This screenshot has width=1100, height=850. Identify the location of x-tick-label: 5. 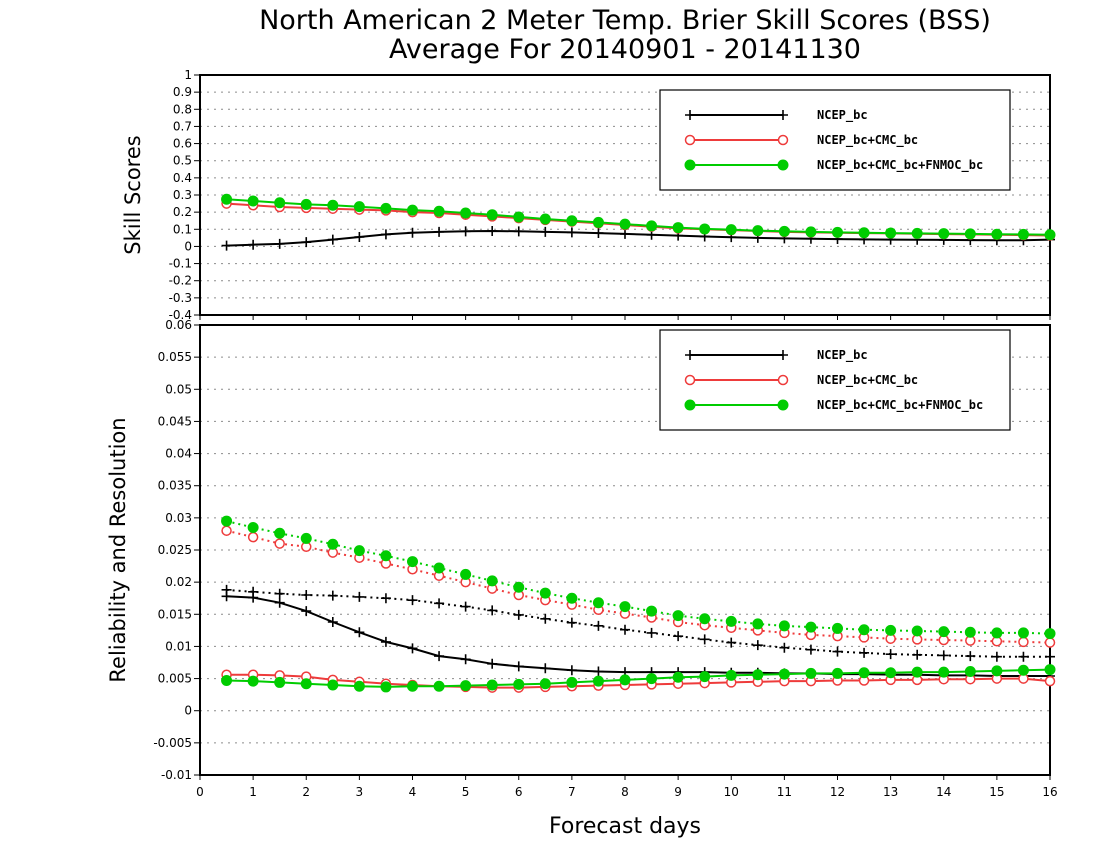
(466, 792).